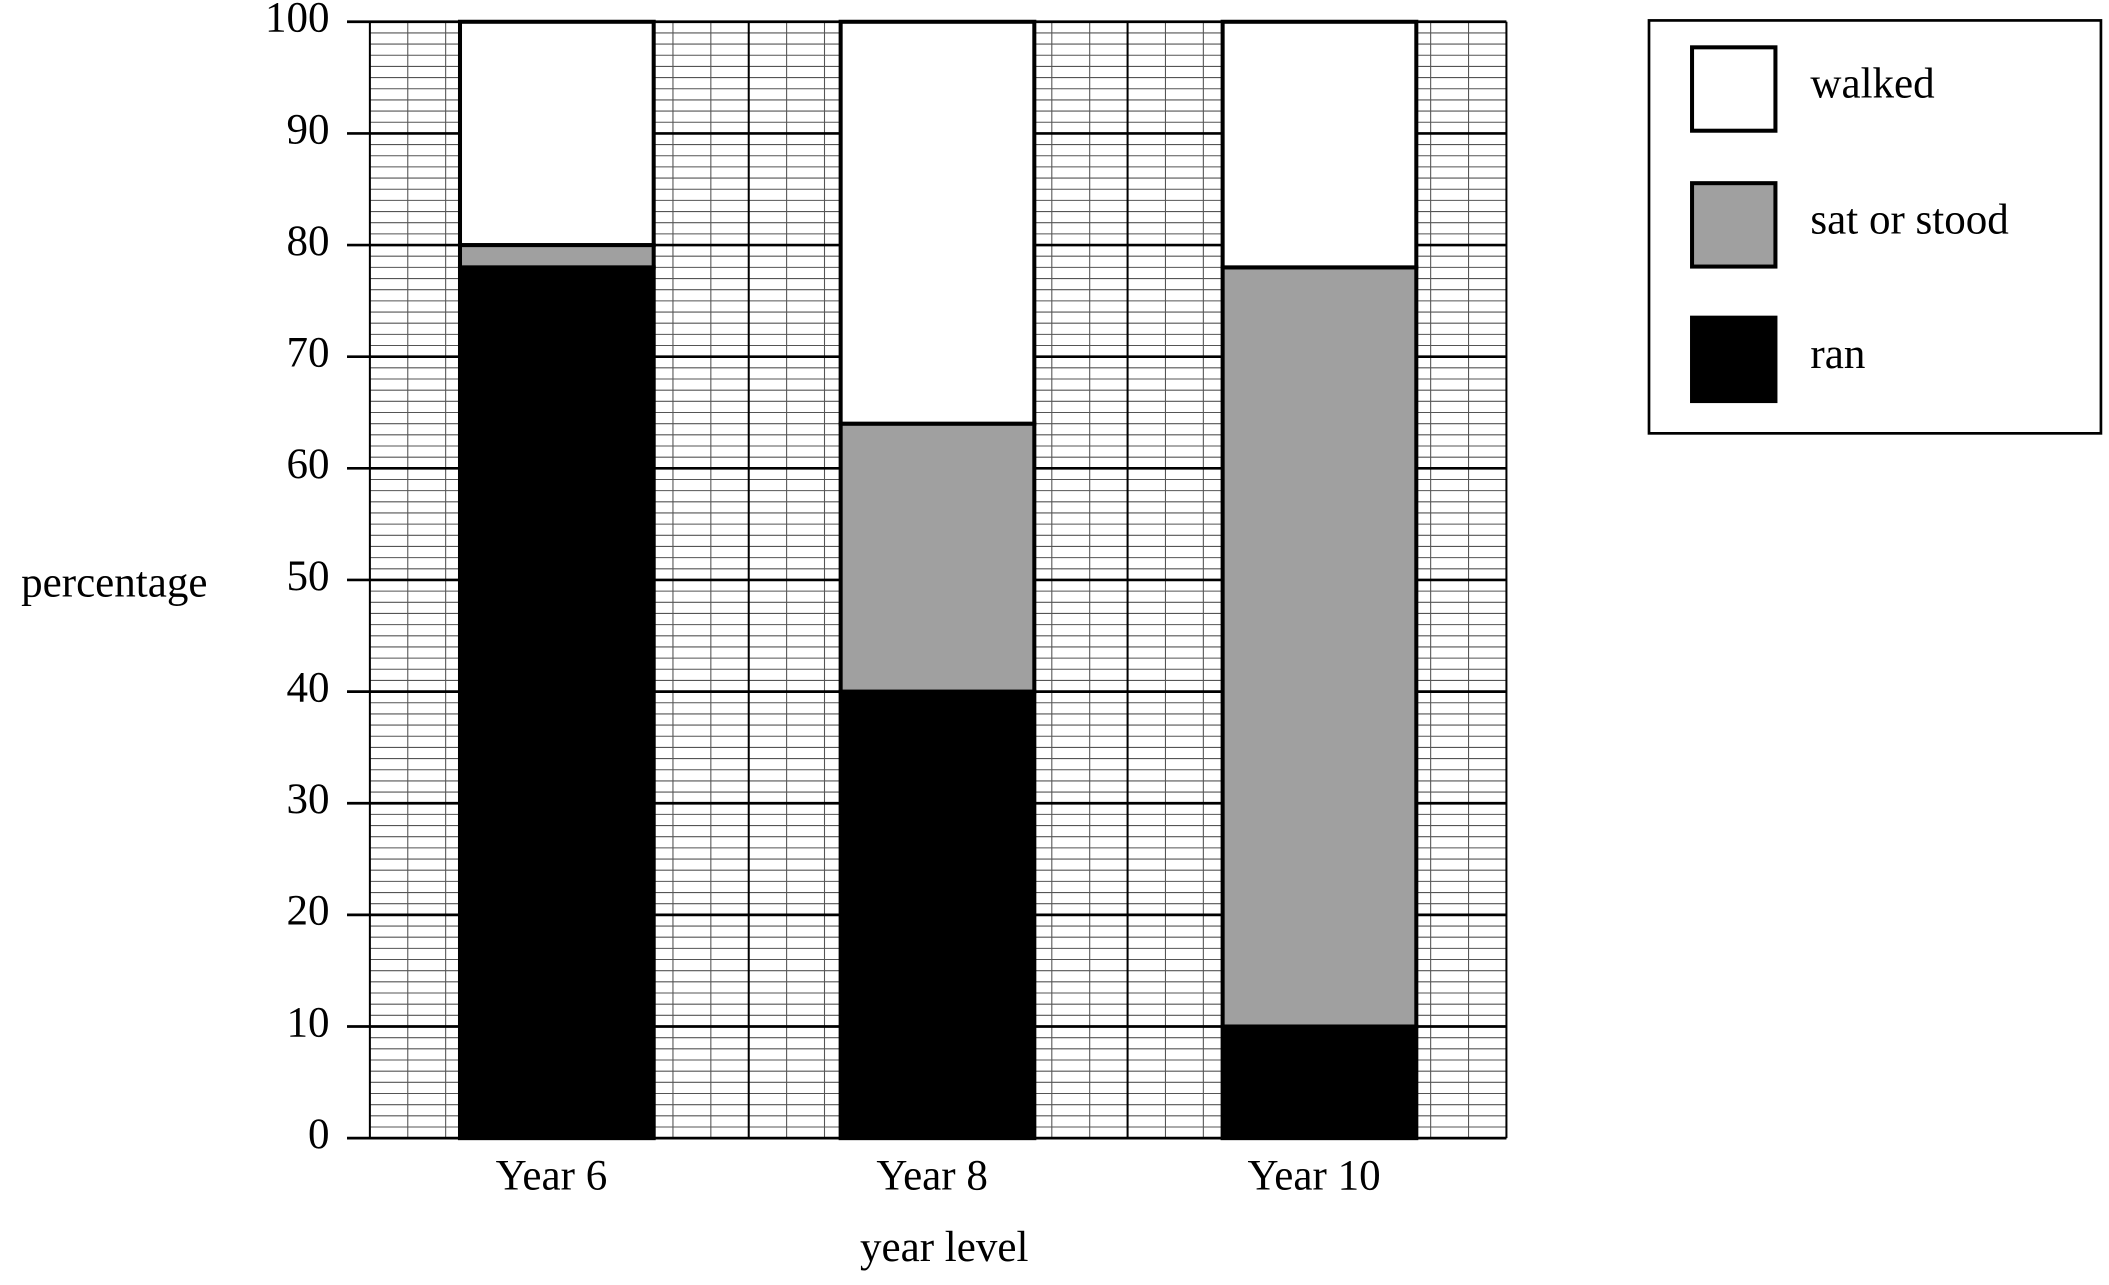  What do you see at coordinates (1314, 1176) in the screenshot?
I see `x-tick-label: Year 10` at bounding box center [1314, 1176].